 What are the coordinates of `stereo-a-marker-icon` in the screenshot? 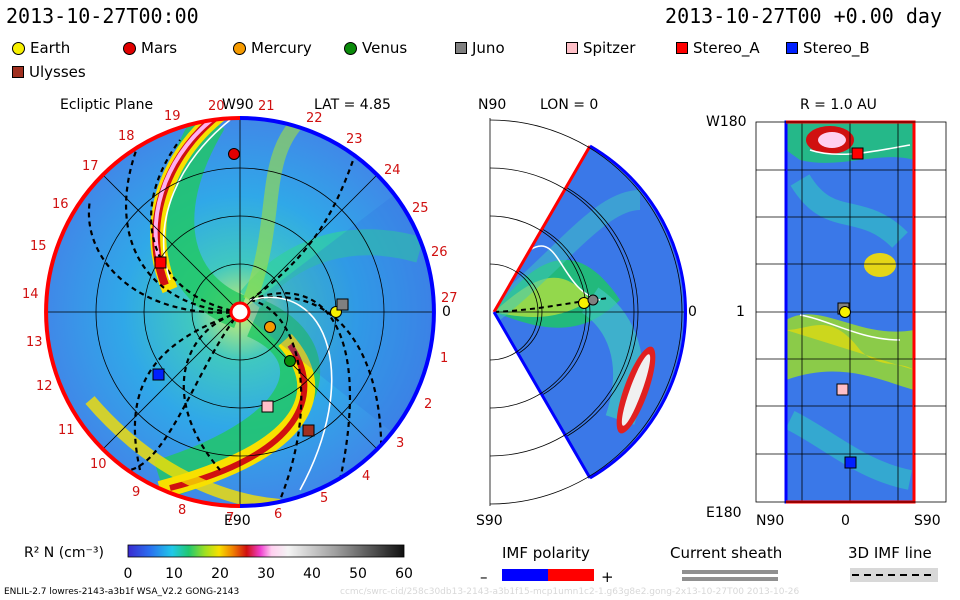 It's located at (682, 48).